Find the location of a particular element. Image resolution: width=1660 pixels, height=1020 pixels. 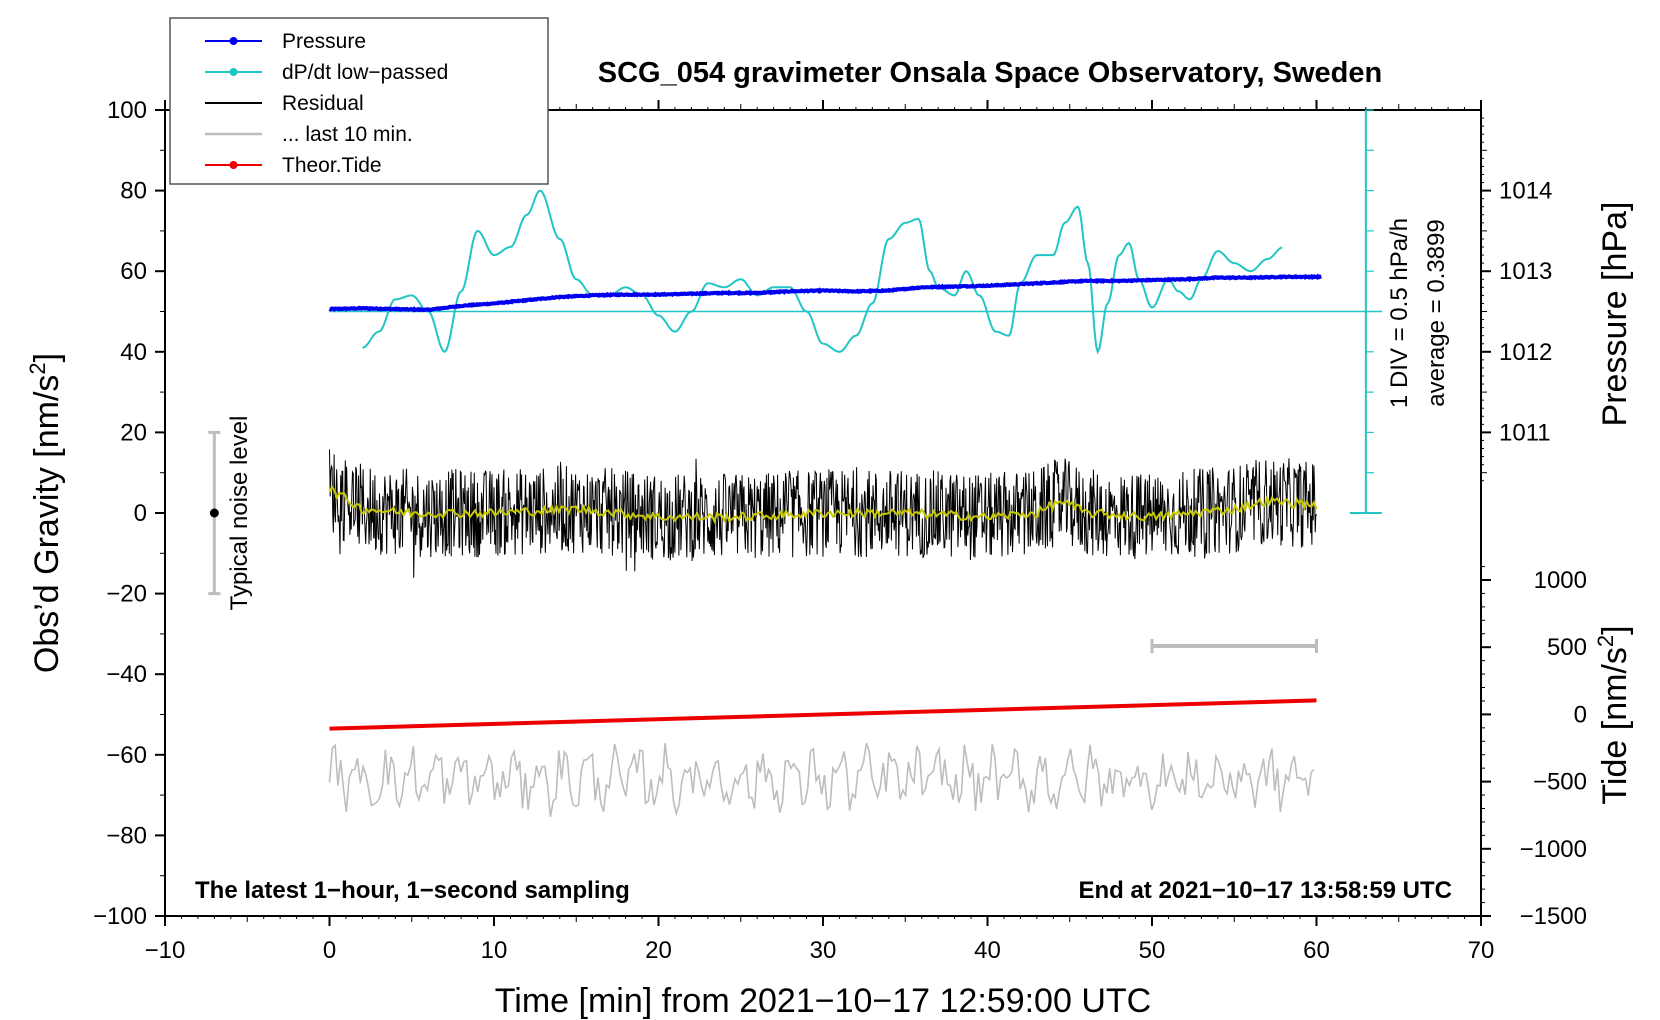

residual-smoothed-line is located at coordinates (823, 504).